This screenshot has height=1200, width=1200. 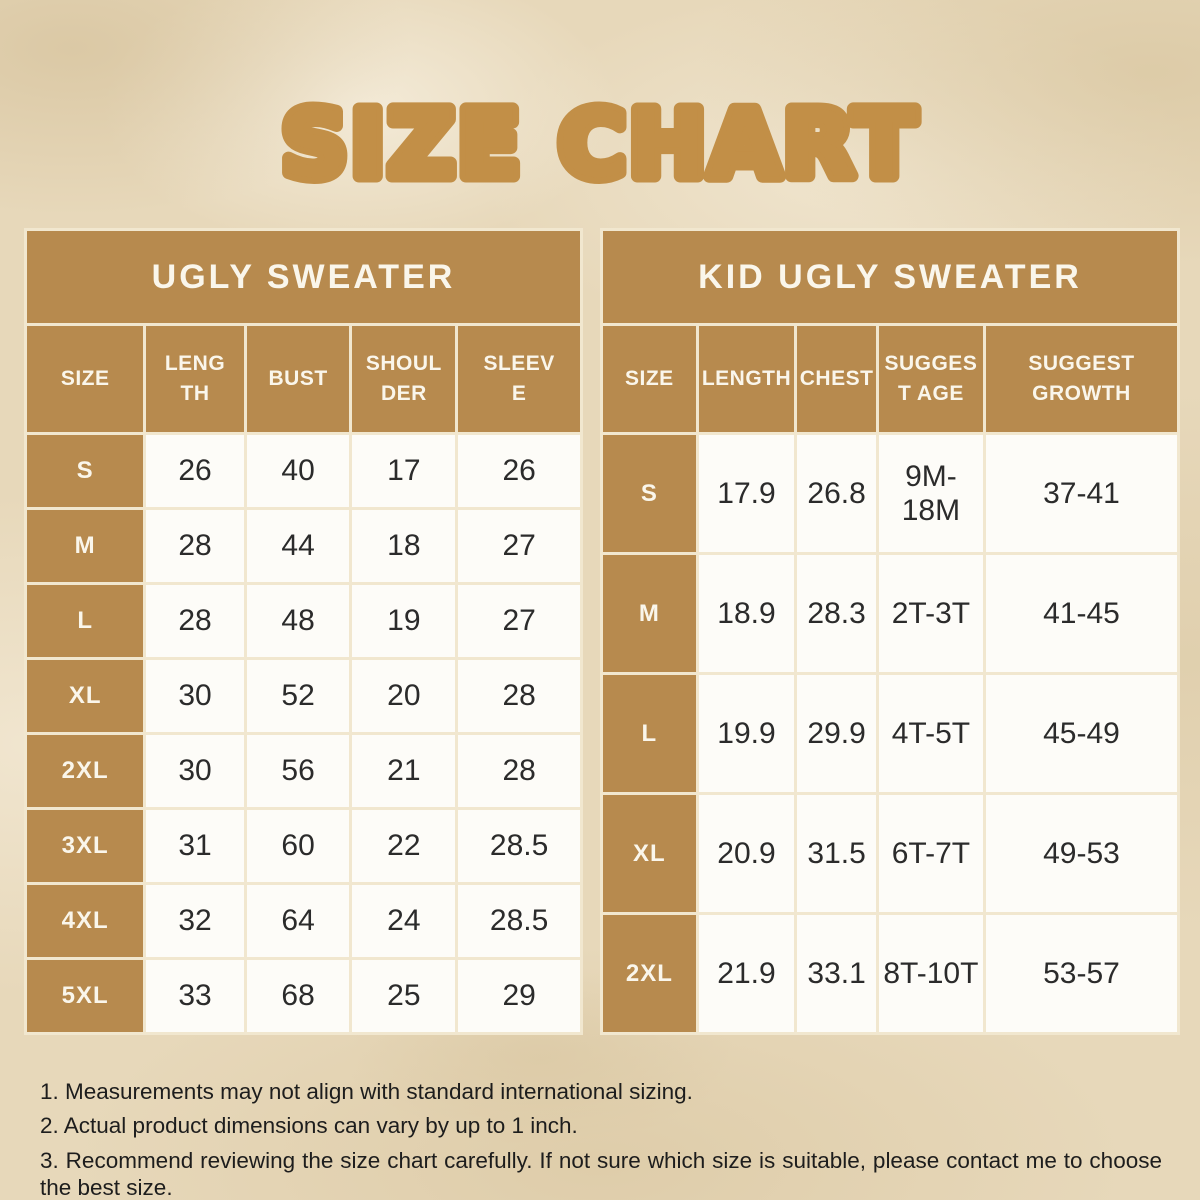 What do you see at coordinates (836, 379) in the screenshot?
I see `column-header-chest: CHEST` at bounding box center [836, 379].